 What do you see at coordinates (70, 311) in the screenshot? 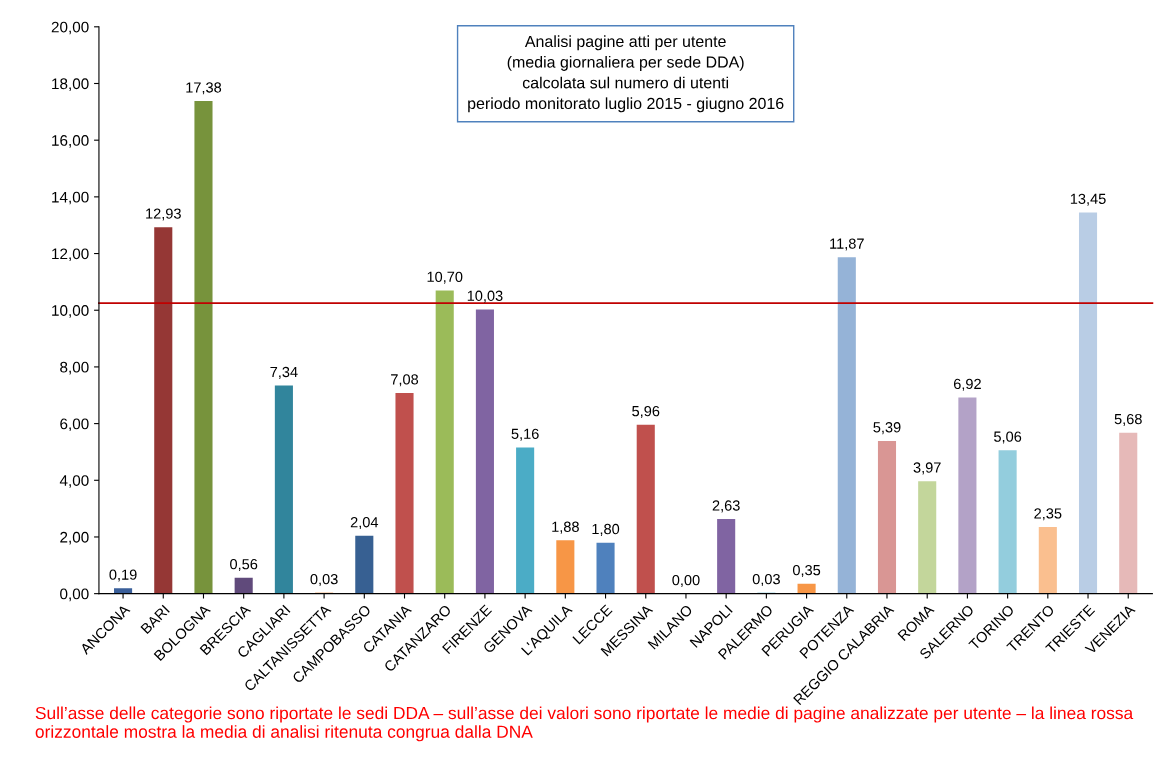
I see `y-tick-label: 10,00` at bounding box center [70, 311].